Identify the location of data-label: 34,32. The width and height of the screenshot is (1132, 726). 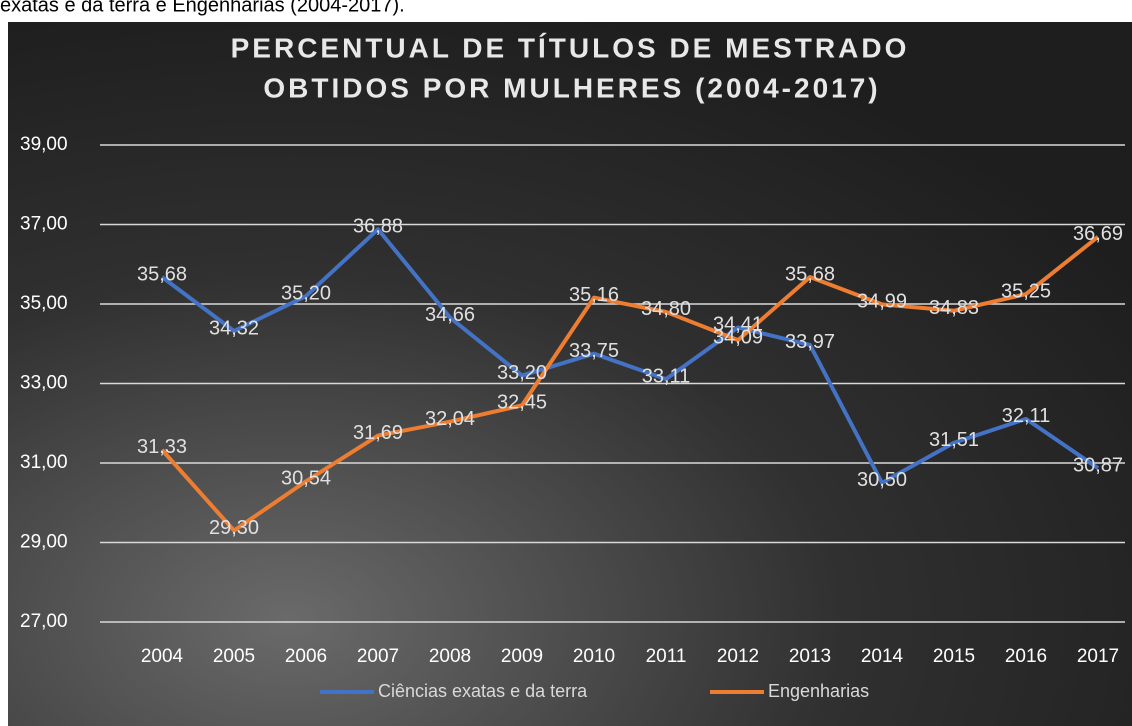
(234, 328).